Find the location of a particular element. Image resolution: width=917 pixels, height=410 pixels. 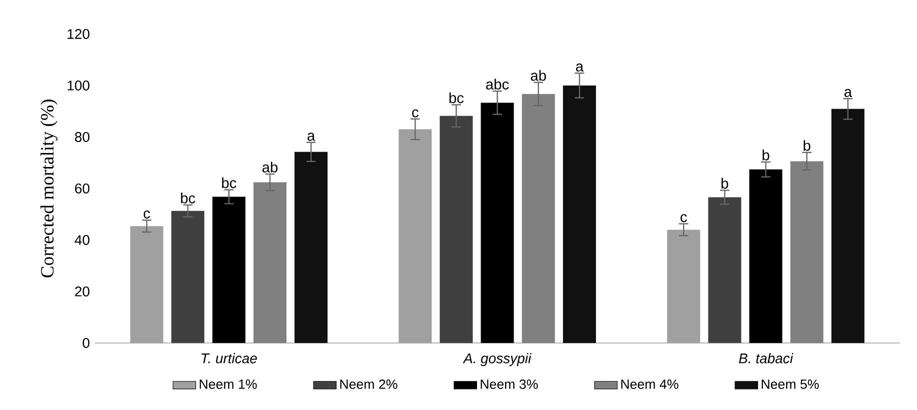

legend-label: Neem 4% is located at coordinates (649, 384).